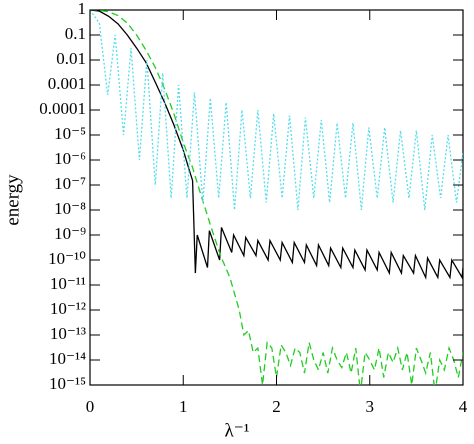 Image resolution: width=474 pixels, height=444 pixels. What do you see at coordinates (70, 208) in the screenshot?
I see `y-tick-label: 10⁻⁸` at bounding box center [70, 208].